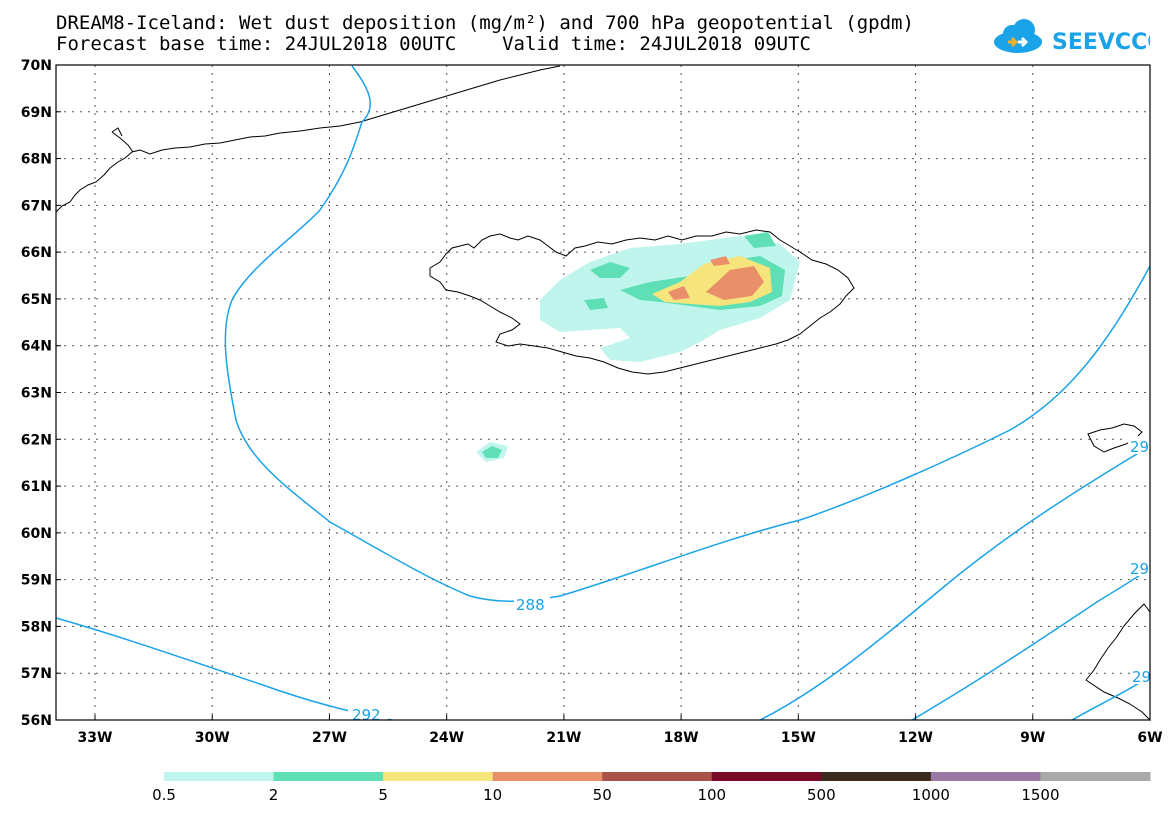 This screenshot has width=1175, height=815. Describe the element at coordinates (308, 139) in the screenshot. I see `greenland-coastline` at that location.